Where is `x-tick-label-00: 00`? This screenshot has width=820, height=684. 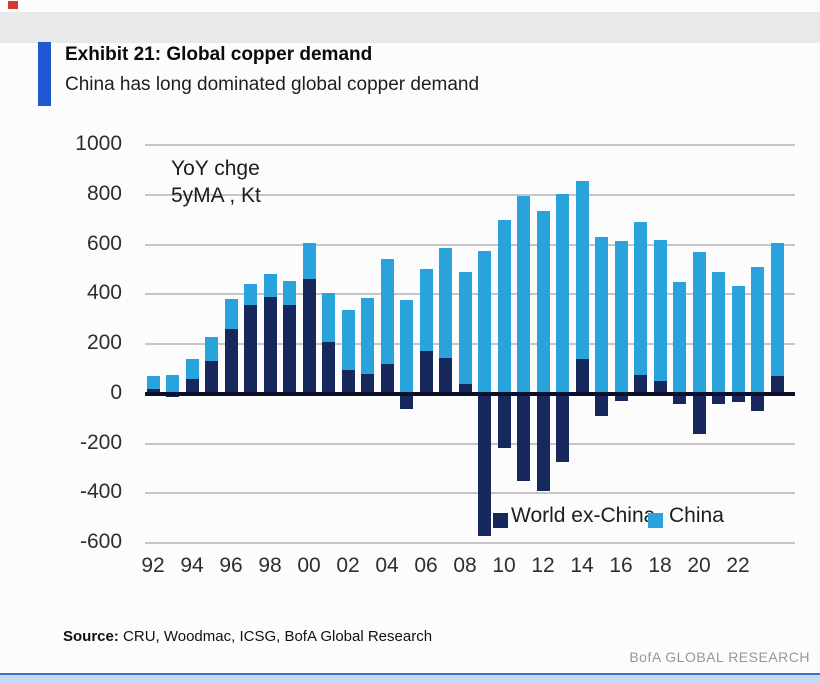
x-tick-label-00: 00 is located at coordinates (309, 565).